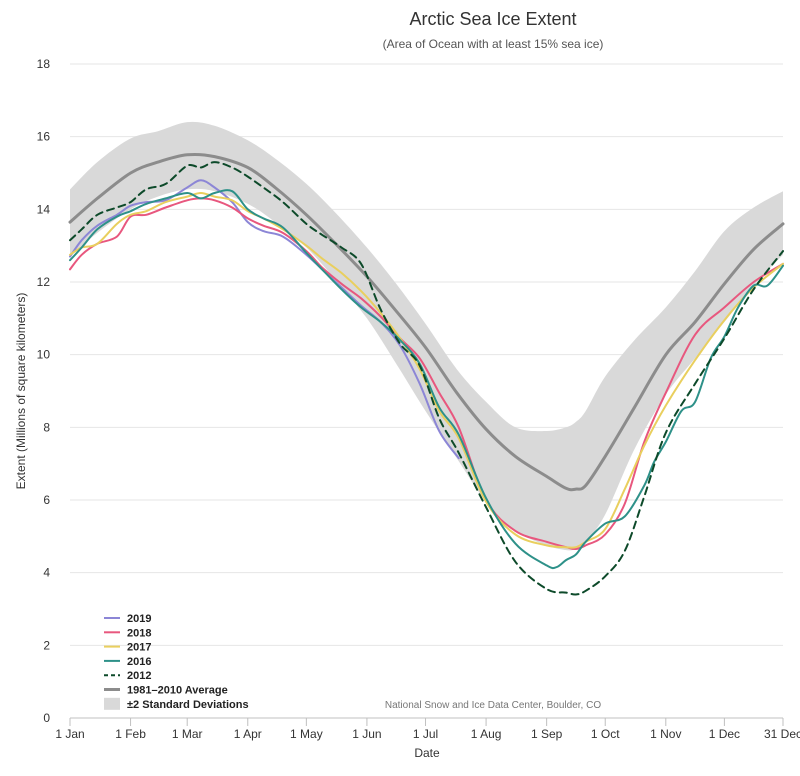  Describe the element at coordinates (44, 137) in the screenshot. I see `y-tick-label: 16` at that location.